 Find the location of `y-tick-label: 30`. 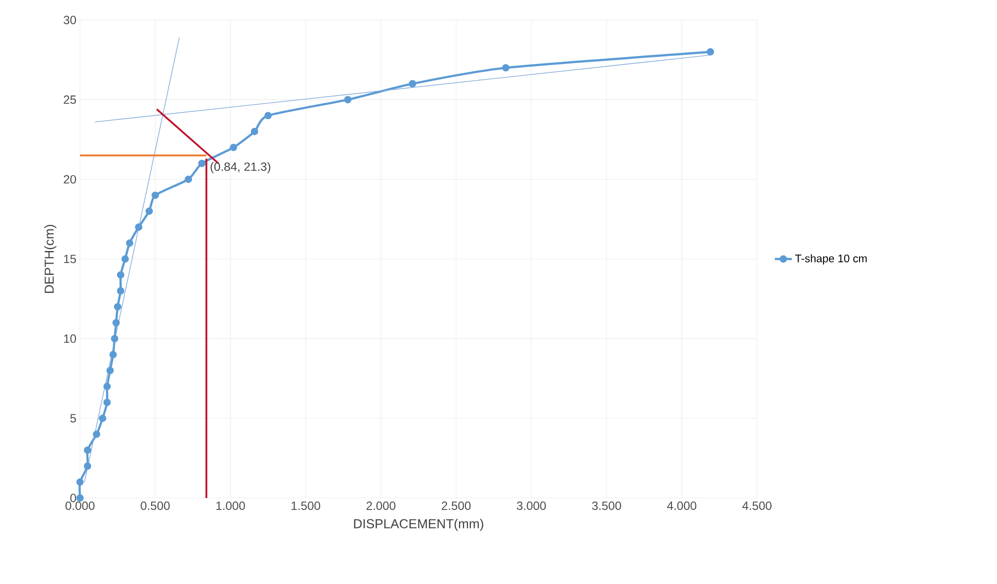

y-tick-label: 30 is located at coordinates (70, 20).